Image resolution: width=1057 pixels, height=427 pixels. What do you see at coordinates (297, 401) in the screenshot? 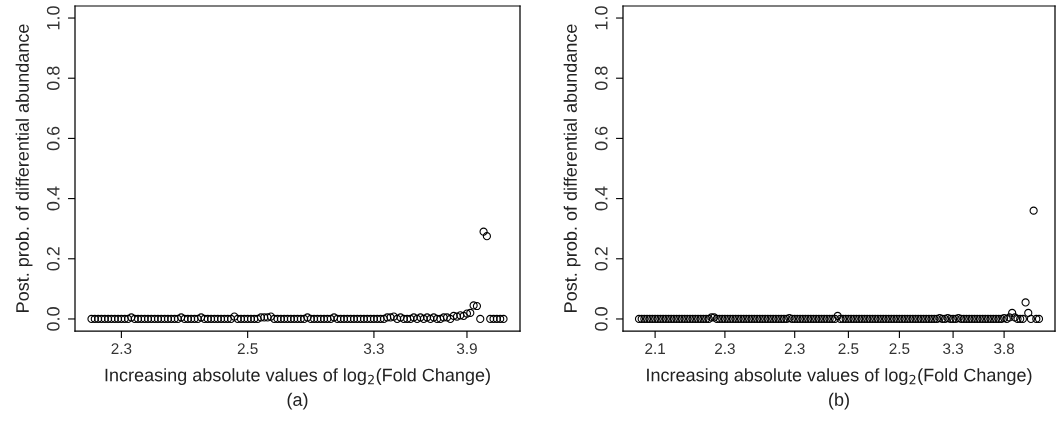
I see `text: (a)` at bounding box center [297, 401].